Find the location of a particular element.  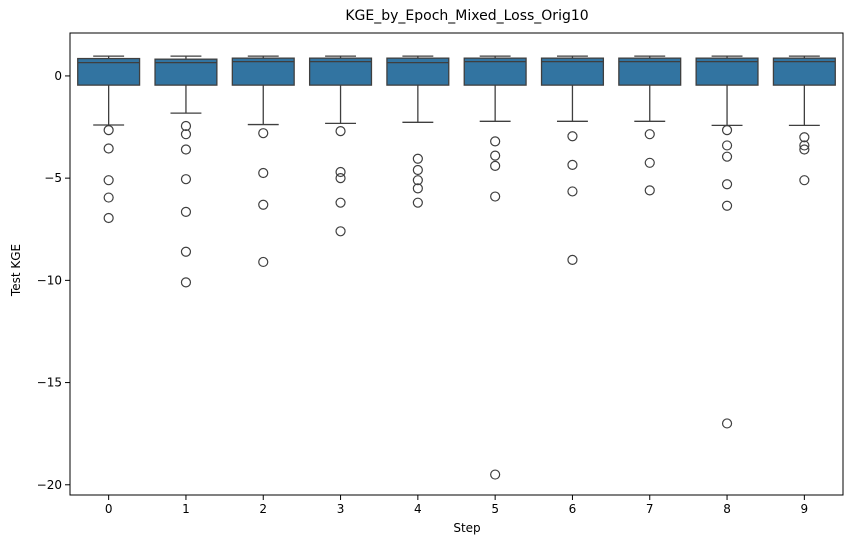

x-tick-label: 9 is located at coordinates (805, 509).